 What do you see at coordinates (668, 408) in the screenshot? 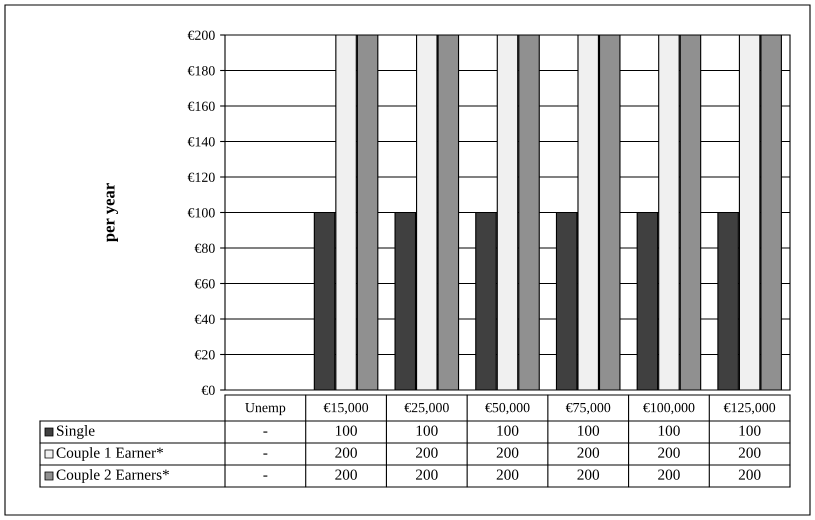
I see `x-tick-label: €100,000` at bounding box center [668, 408].